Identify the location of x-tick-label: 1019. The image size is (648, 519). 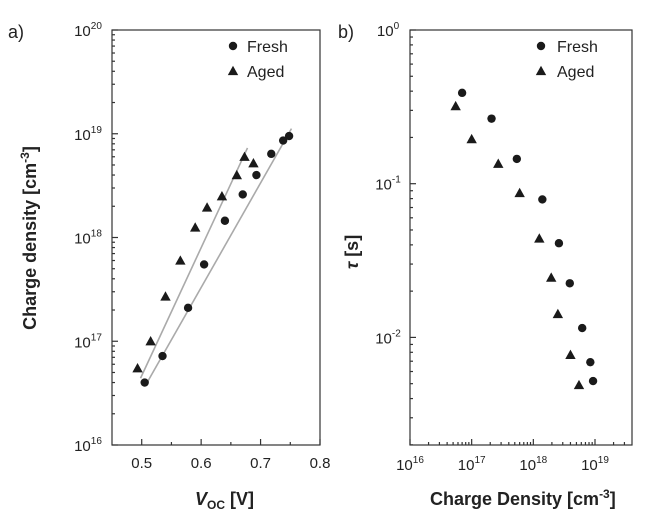
(595, 464).